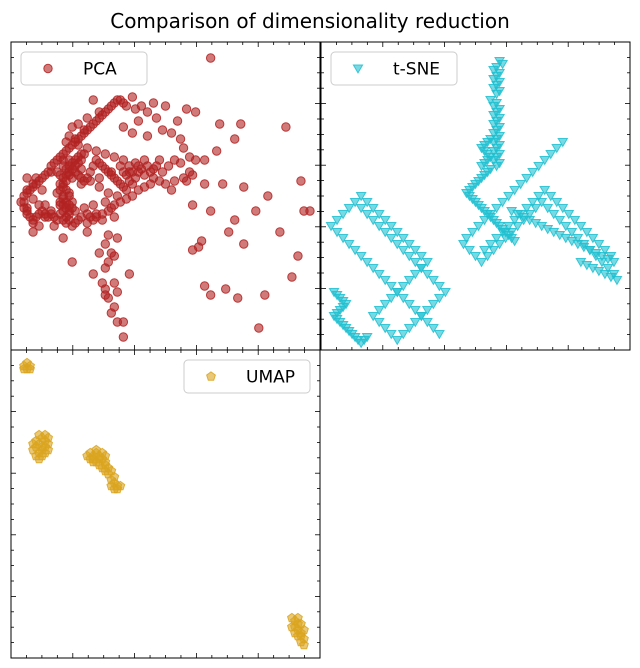 This screenshot has width=640, height=668. Describe the element at coordinates (416, 70) in the screenshot. I see `legend-label: t-SNE` at that location.